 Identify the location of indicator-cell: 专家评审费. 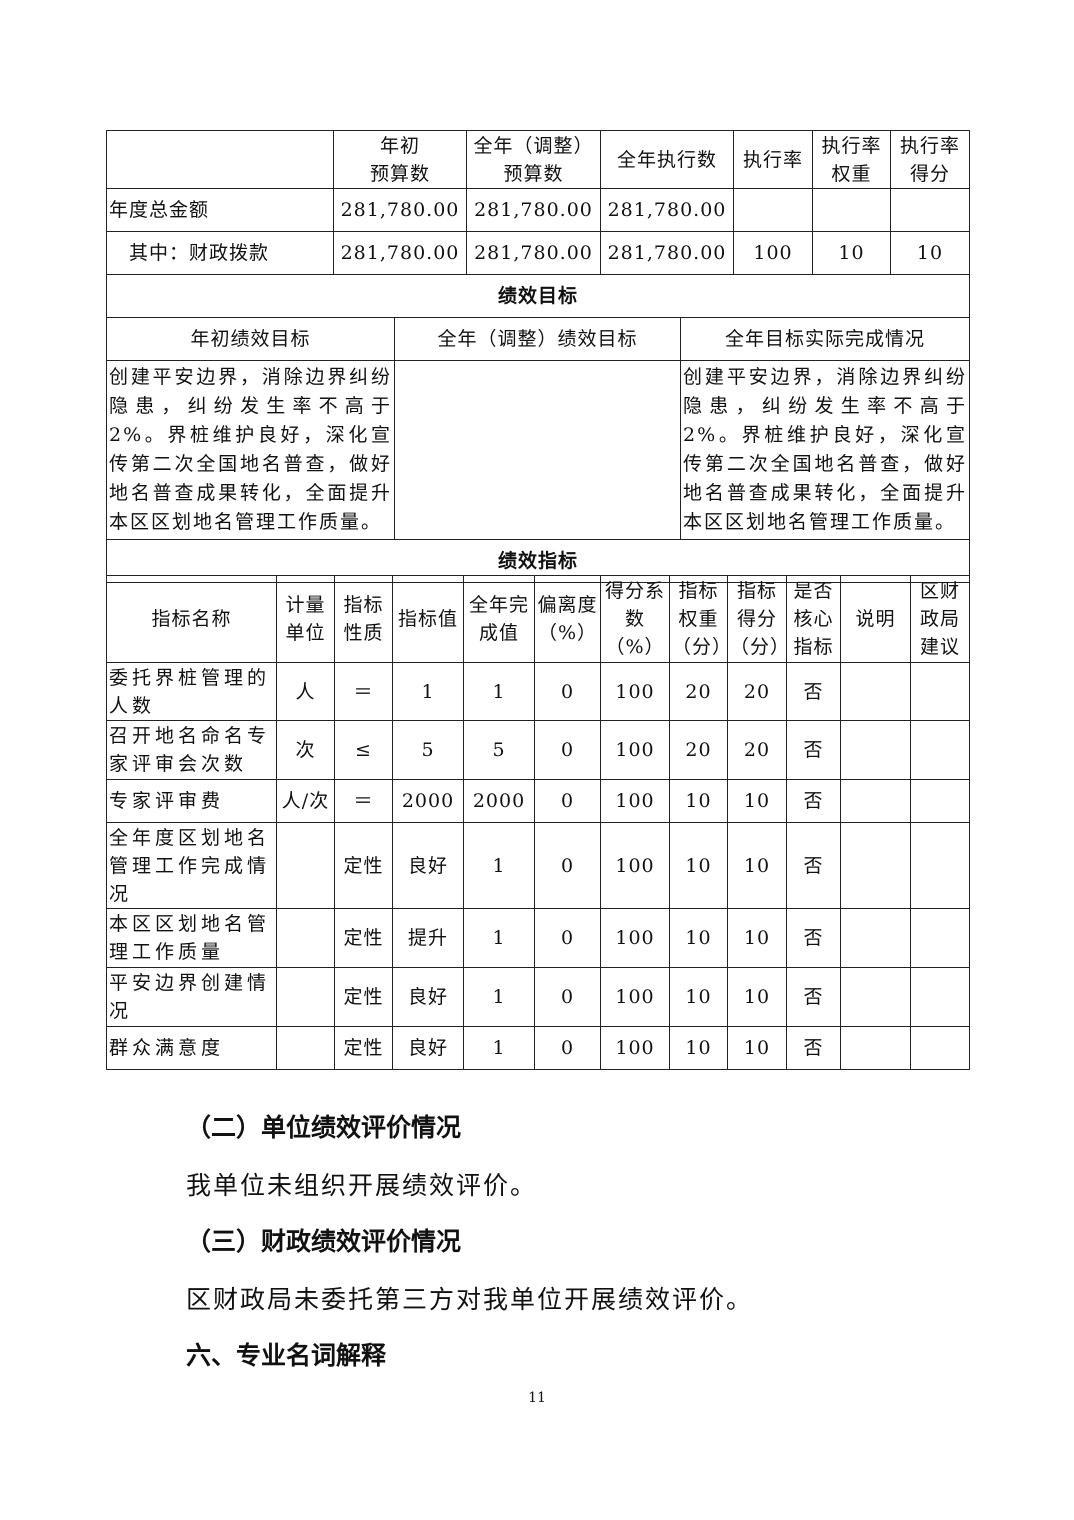
(191, 801).